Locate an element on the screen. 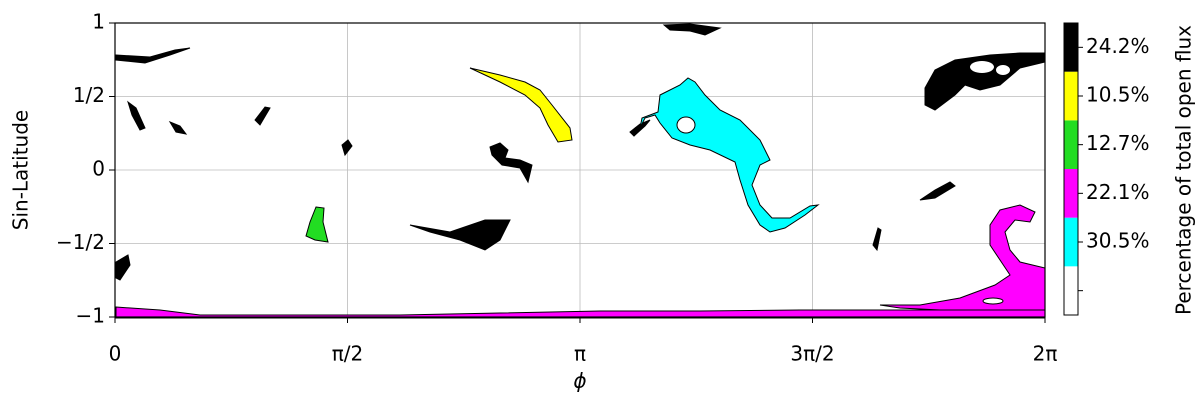 Image resolution: width=1200 pixels, height=407 pixels. colorbar-label: Percentage of total open flux is located at coordinates (1184, 170).